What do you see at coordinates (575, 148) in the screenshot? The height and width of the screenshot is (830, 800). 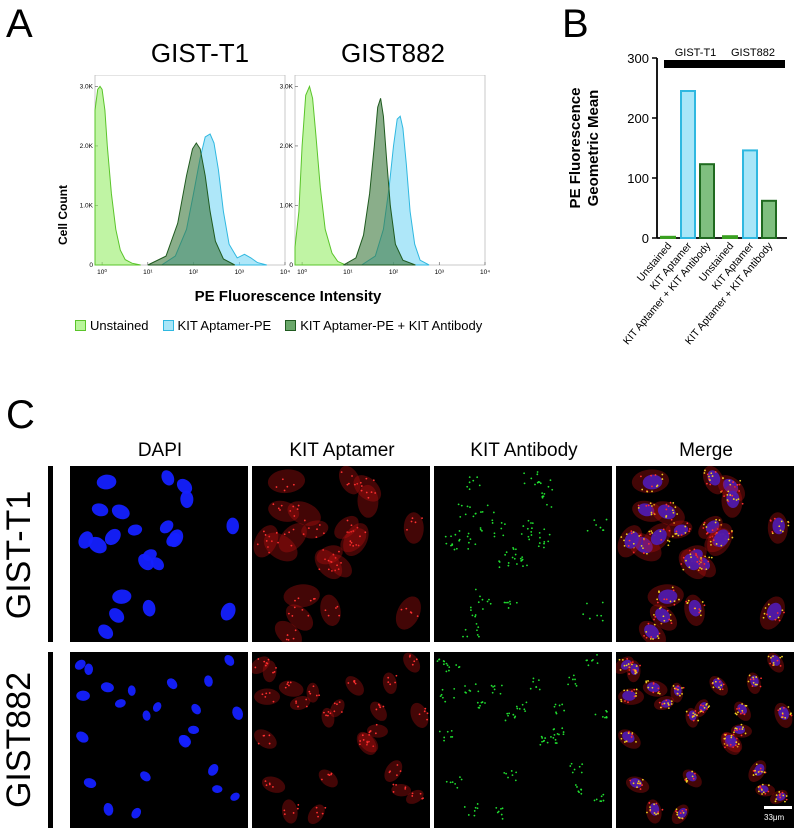 I see `bar-y-axis-title-line1: PE Fluorescence` at bounding box center [575, 148].